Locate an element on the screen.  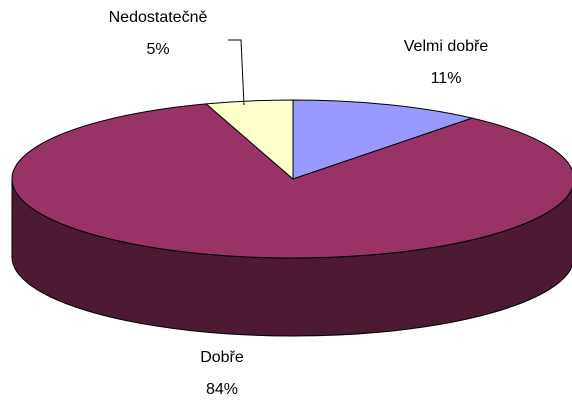
slice-label: Dobře is located at coordinates (222, 357).